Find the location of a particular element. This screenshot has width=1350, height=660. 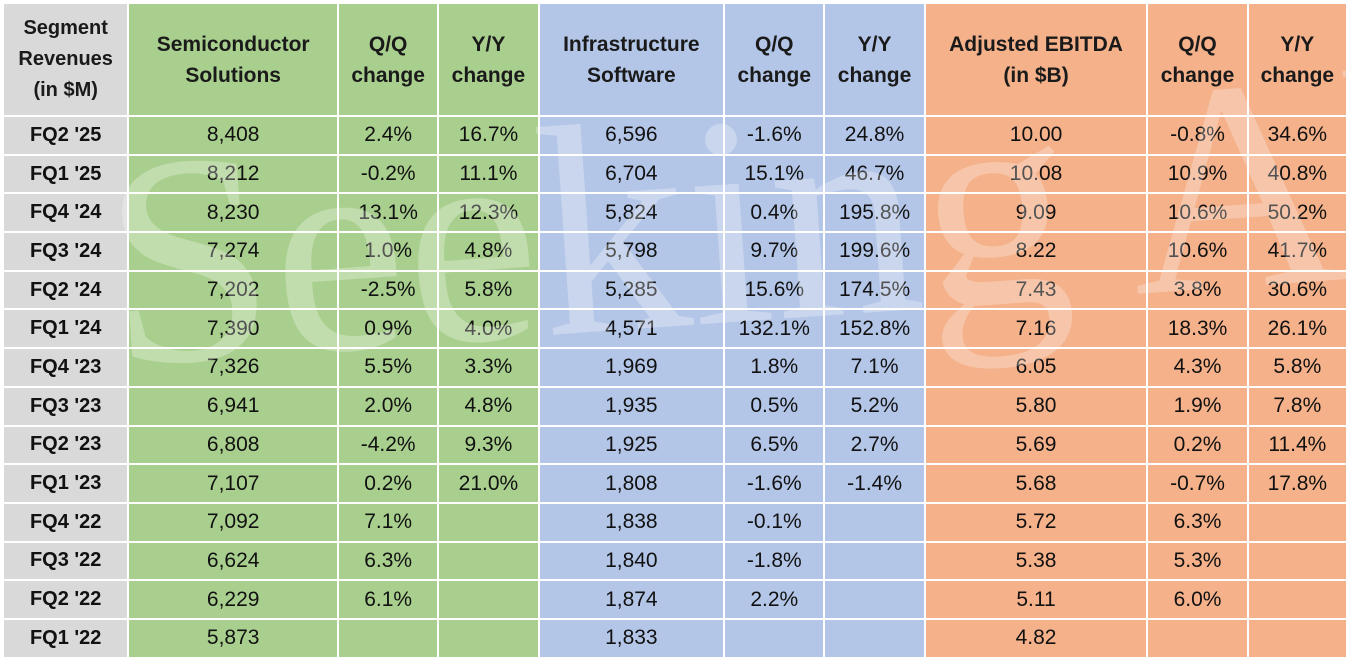

infra-qq-cell: 1.8% is located at coordinates (774, 367).